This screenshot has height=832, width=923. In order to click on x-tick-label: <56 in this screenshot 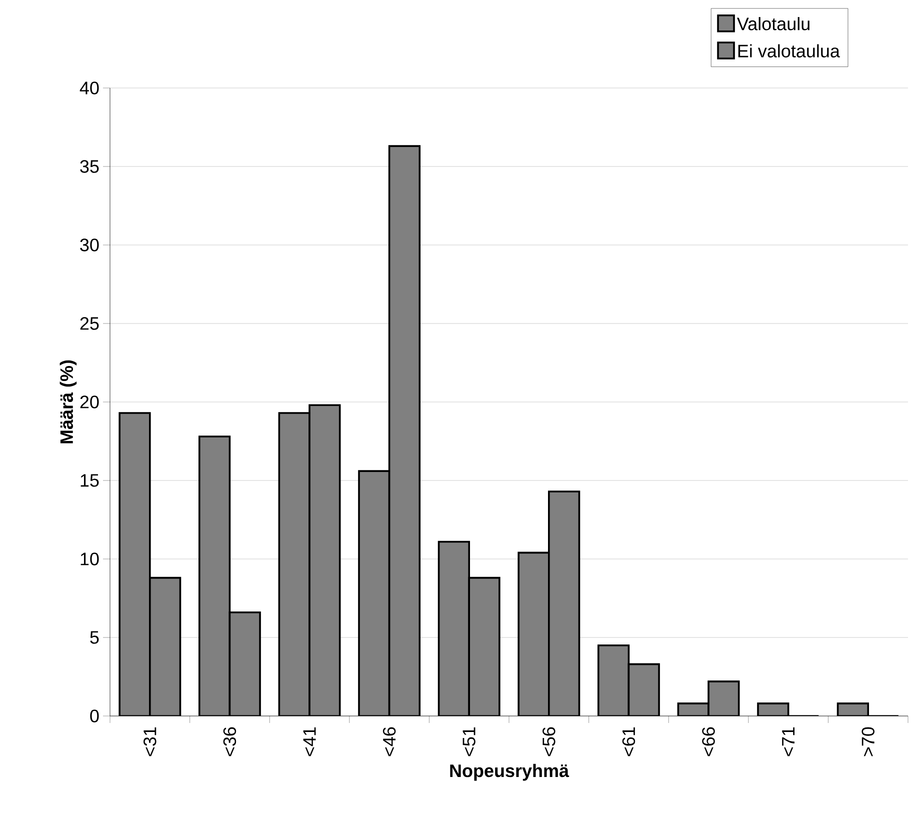, I will do `click(549, 741)`.